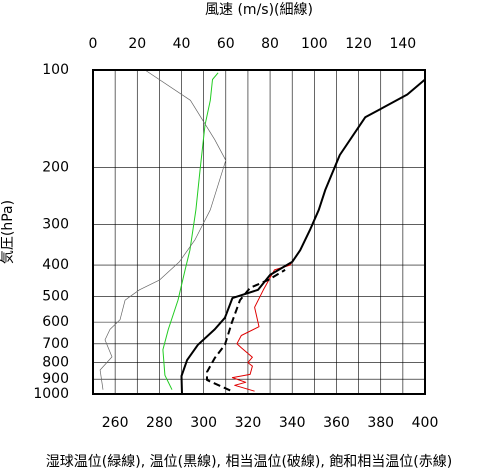 The width and height of the screenshot is (498, 476). I want to click on top-tick-label: 120, so click(358, 44).